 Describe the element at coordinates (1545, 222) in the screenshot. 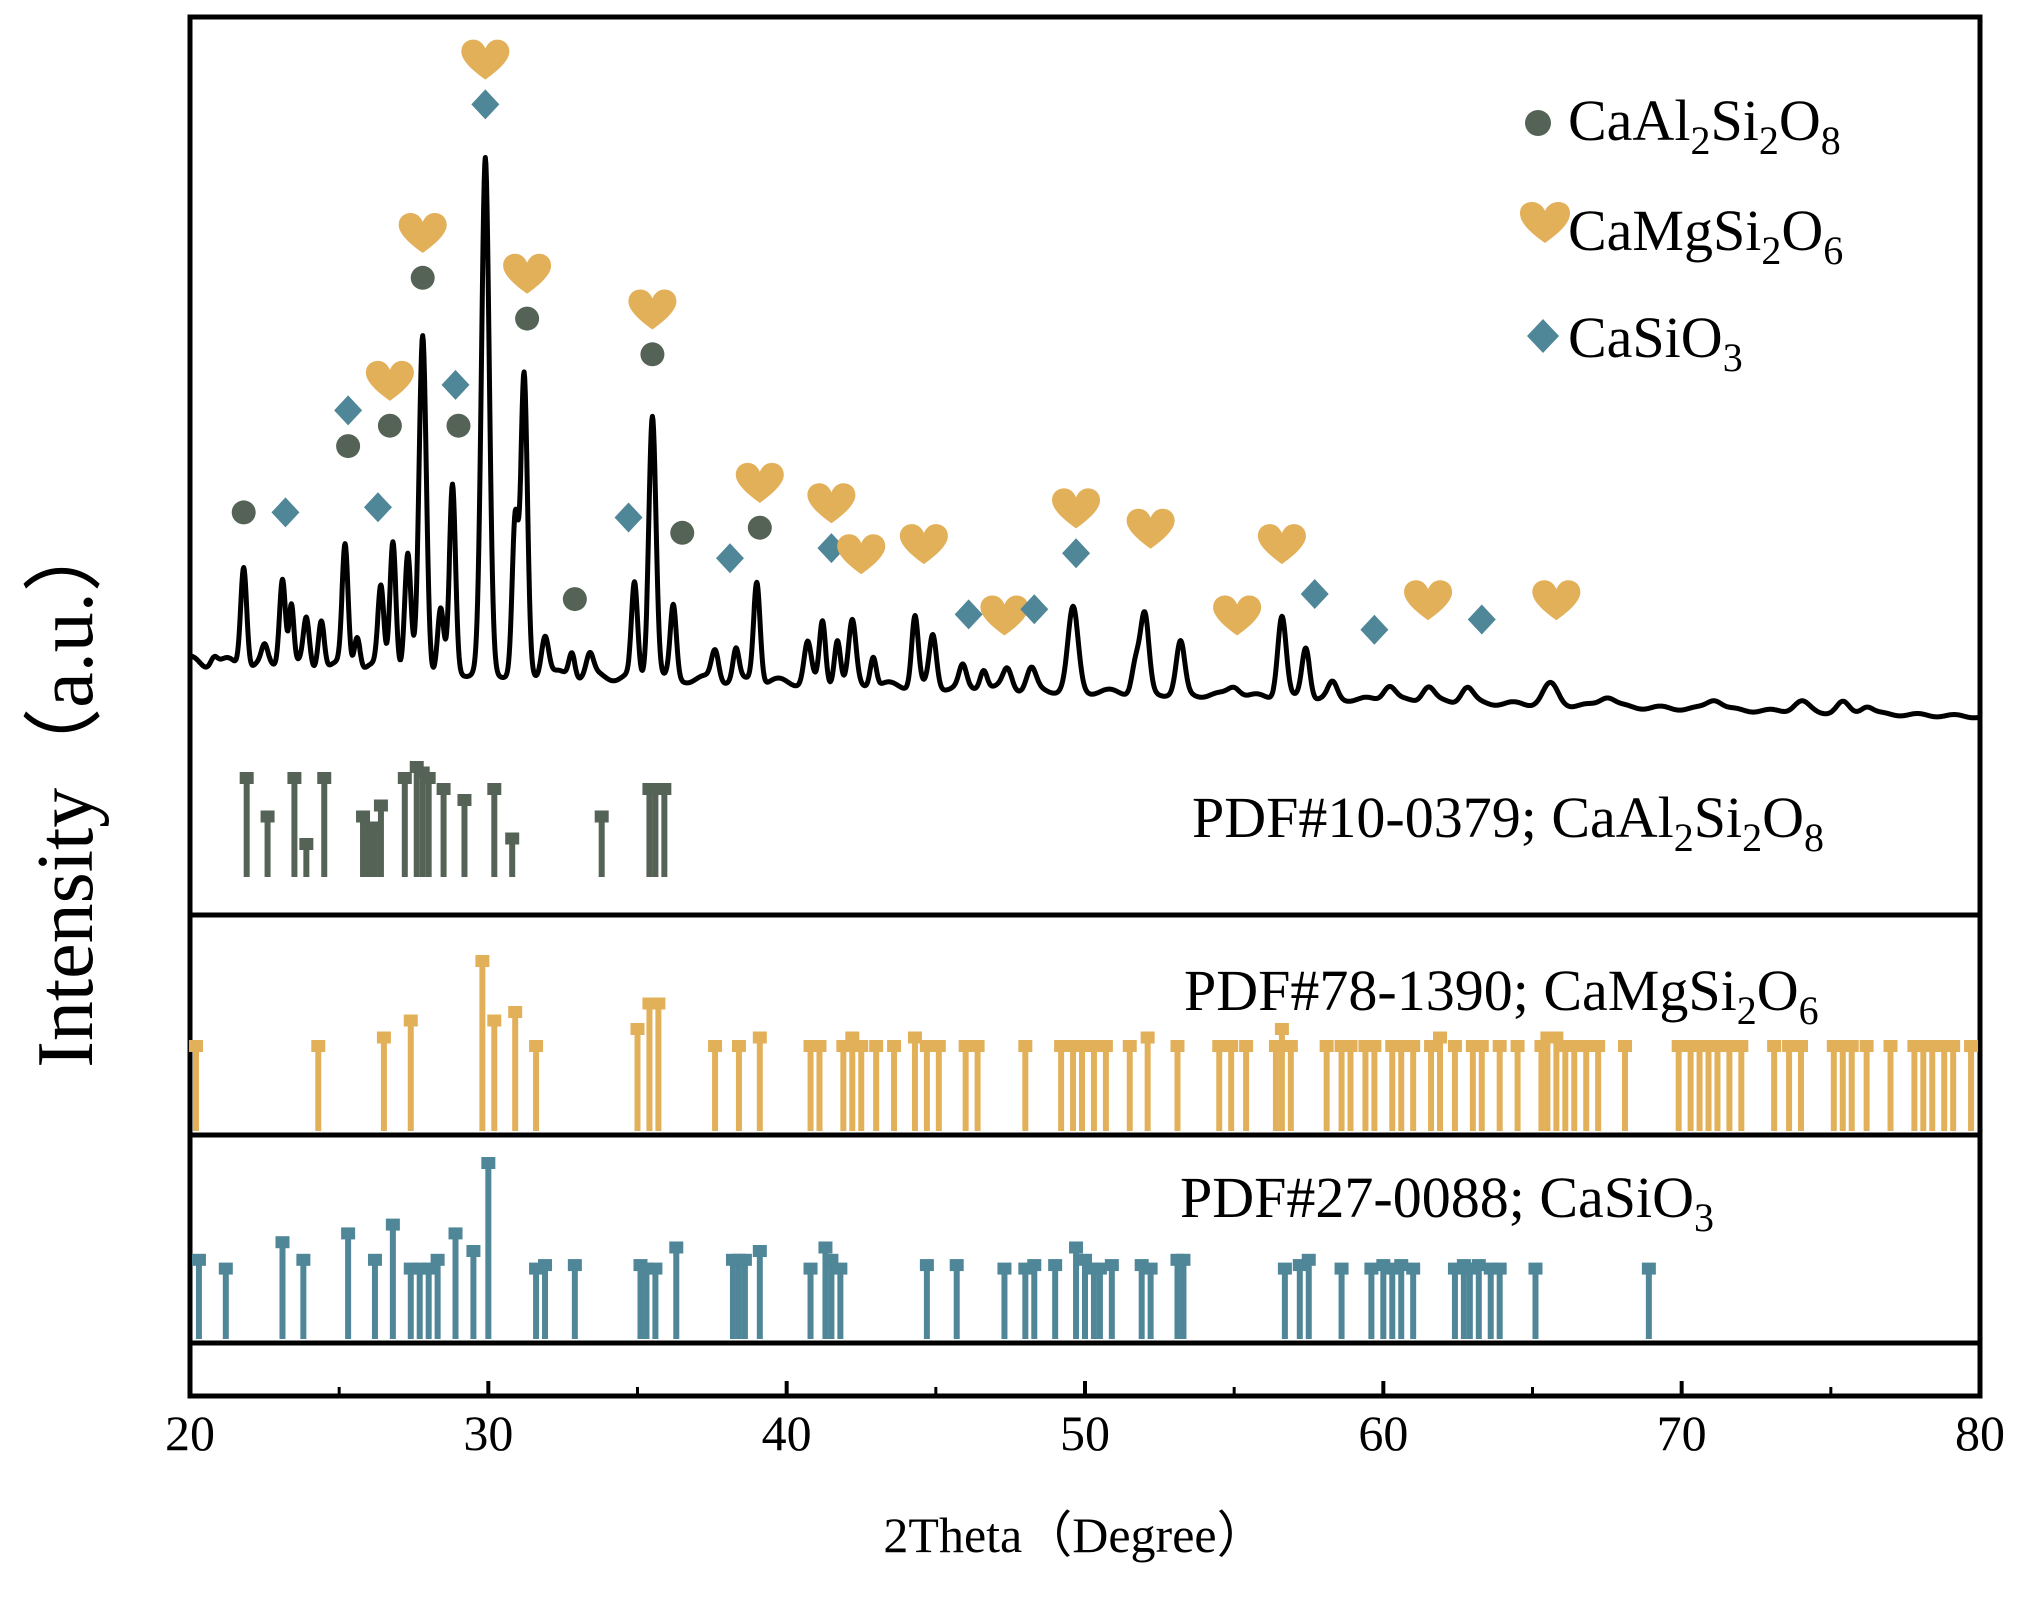

I see `legend-heart-icon` at that location.